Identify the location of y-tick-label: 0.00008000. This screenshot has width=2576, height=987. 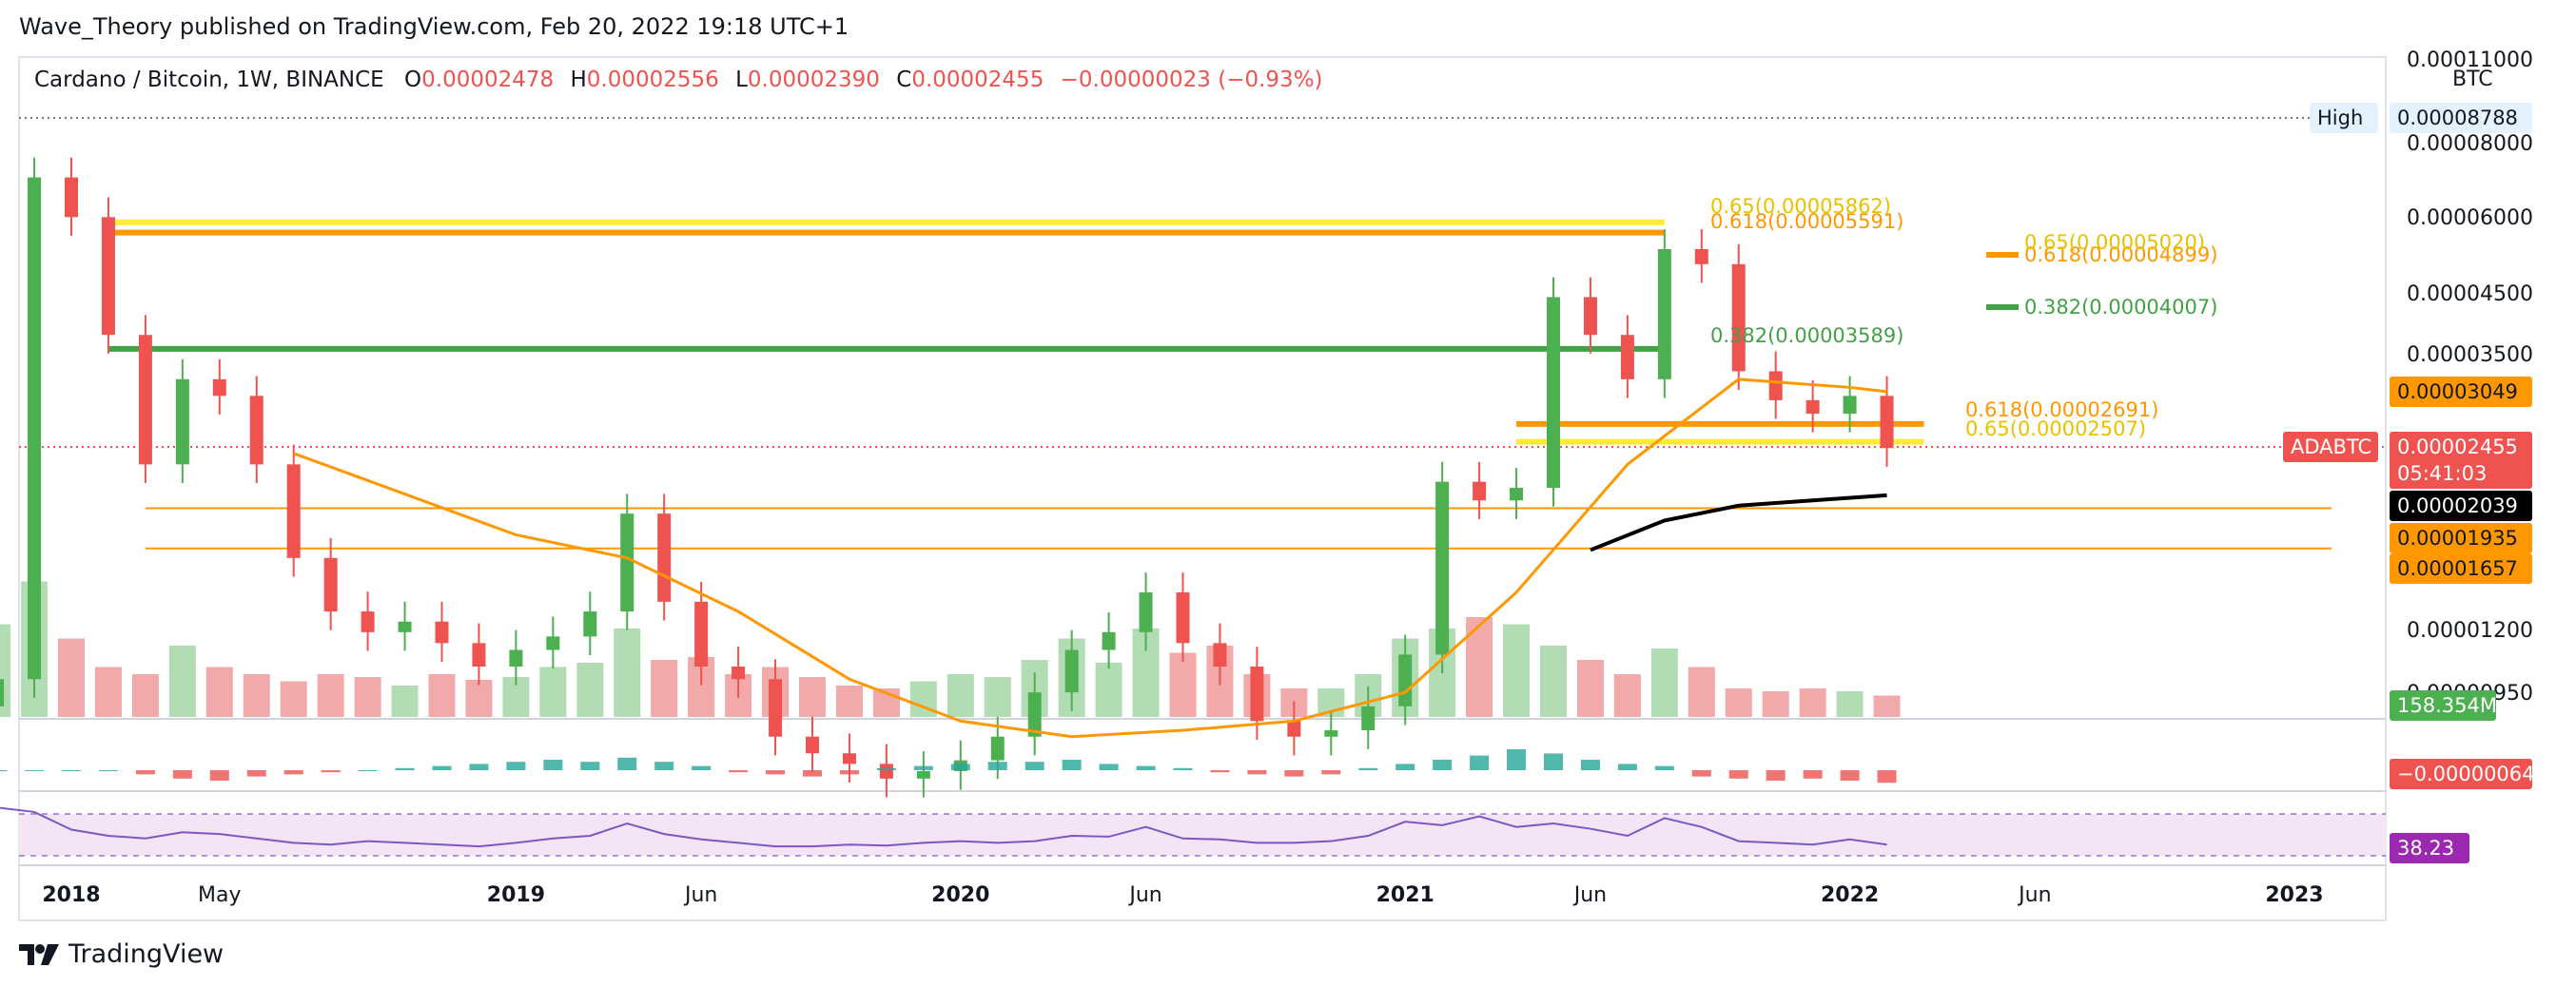
(2470, 144).